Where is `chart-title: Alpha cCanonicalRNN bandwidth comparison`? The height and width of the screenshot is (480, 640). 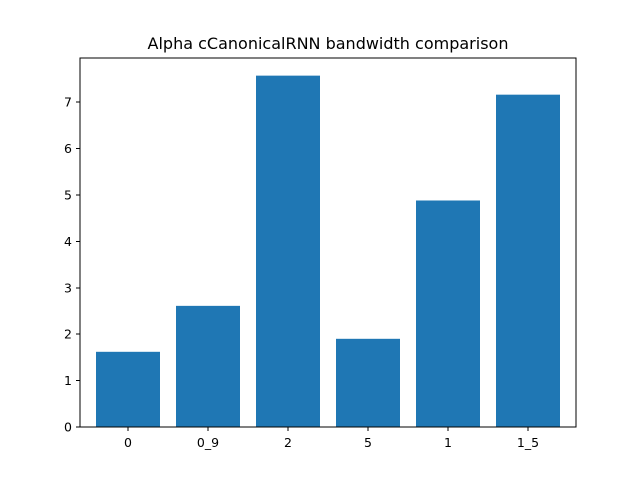 chart-title: Alpha cCanonicalRNN bandwidth comparison is located at coordinates (328, 43).